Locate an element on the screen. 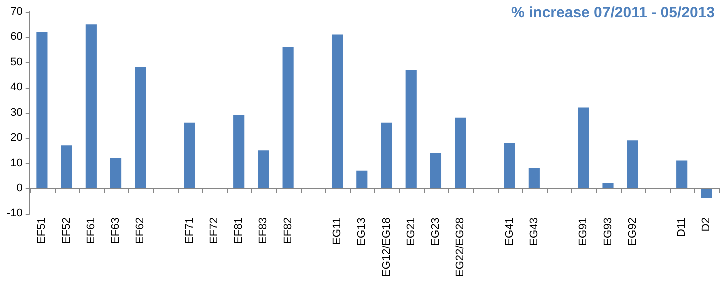 The width and height of the screenshot is (727, 283). x-tick-label: EG11 is located at coordinates (338, 231).